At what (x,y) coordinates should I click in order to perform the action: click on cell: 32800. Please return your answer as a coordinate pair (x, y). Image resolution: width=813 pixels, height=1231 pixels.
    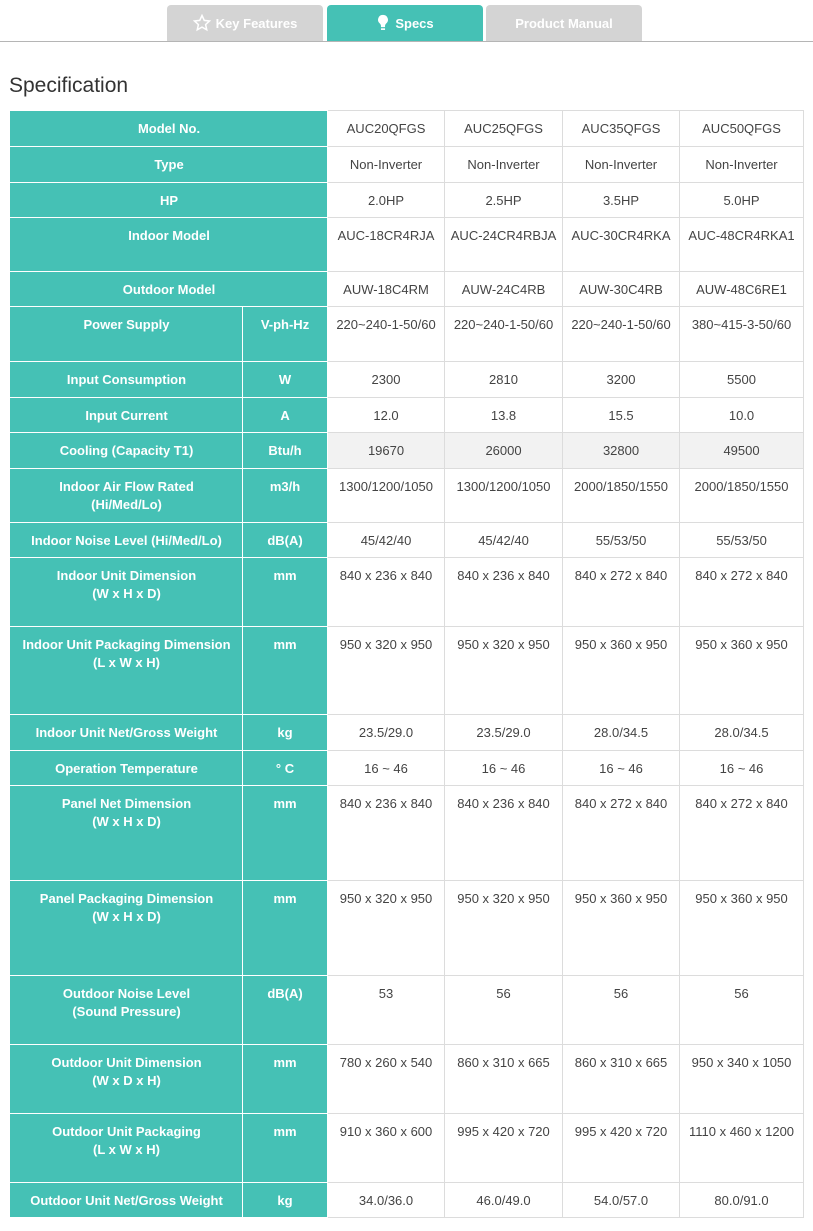
    Looking at the image, I should click on (621, 450).